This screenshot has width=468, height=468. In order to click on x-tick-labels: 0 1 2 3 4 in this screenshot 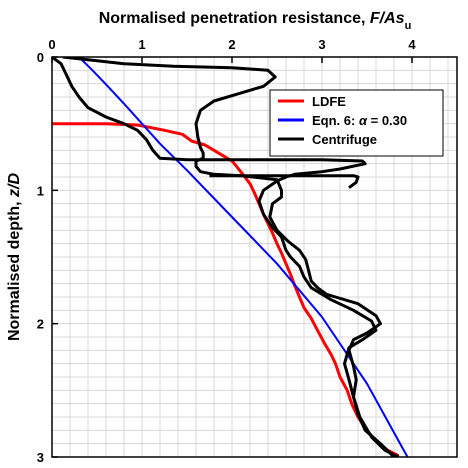, I will do `click(232, 50)`.